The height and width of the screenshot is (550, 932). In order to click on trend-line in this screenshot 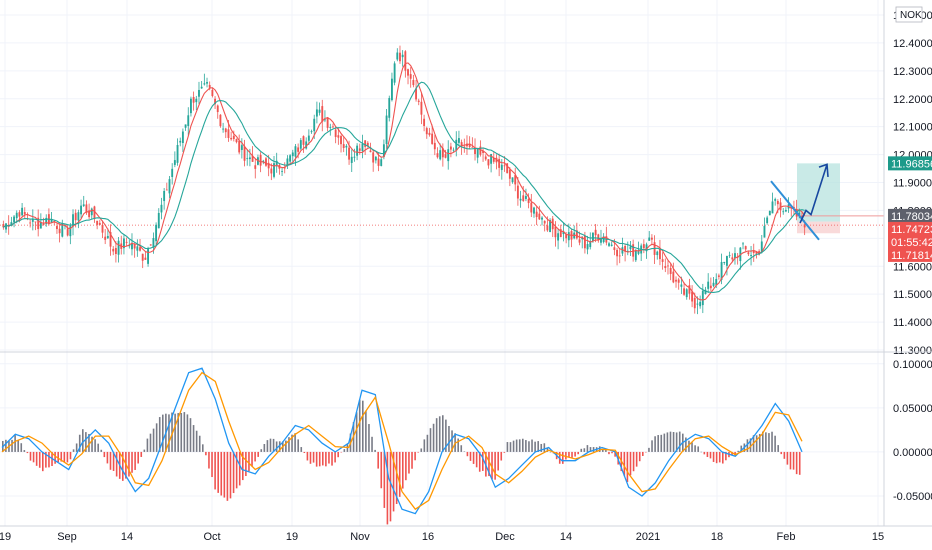, I will do `click(795, 210)`.